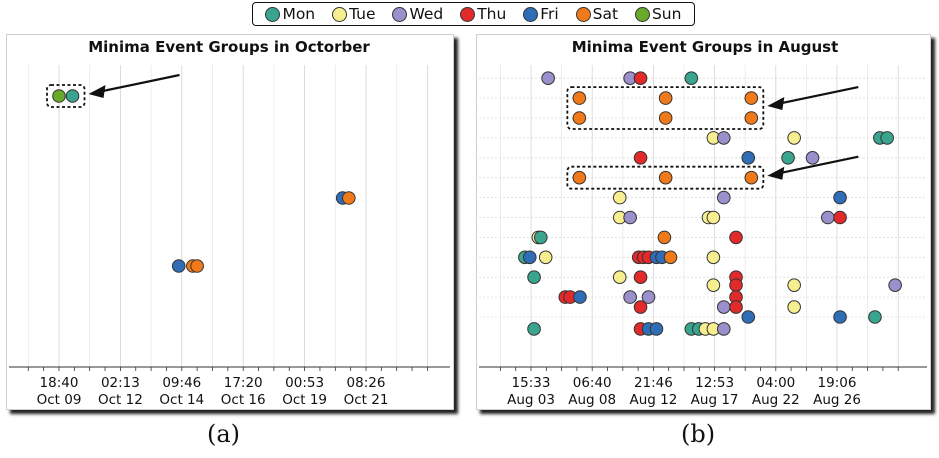 This screenshot has width=939, height=458. Describe the element at coordinates (181, 383) in the screenshot. I see `x-tick-label-time: 09:46` at that location.